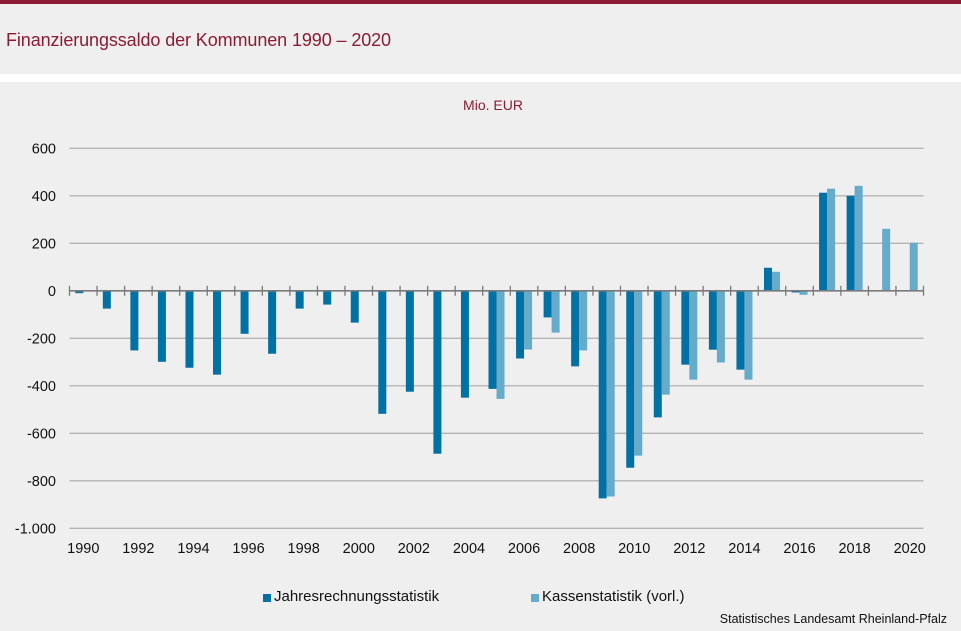 The image size is (961, 631). What do you see at coordinates (41, 339) in the screenshot?
I see `y-tick-label: -200` at bounding box center [41, 339].